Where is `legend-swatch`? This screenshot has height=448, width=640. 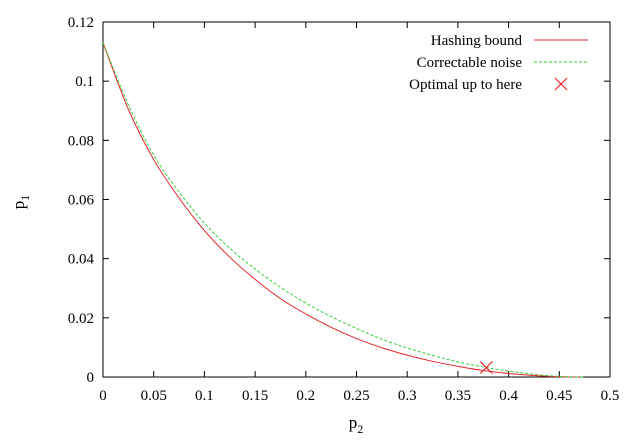
legend-swatch is located at coordinates (561, 84).